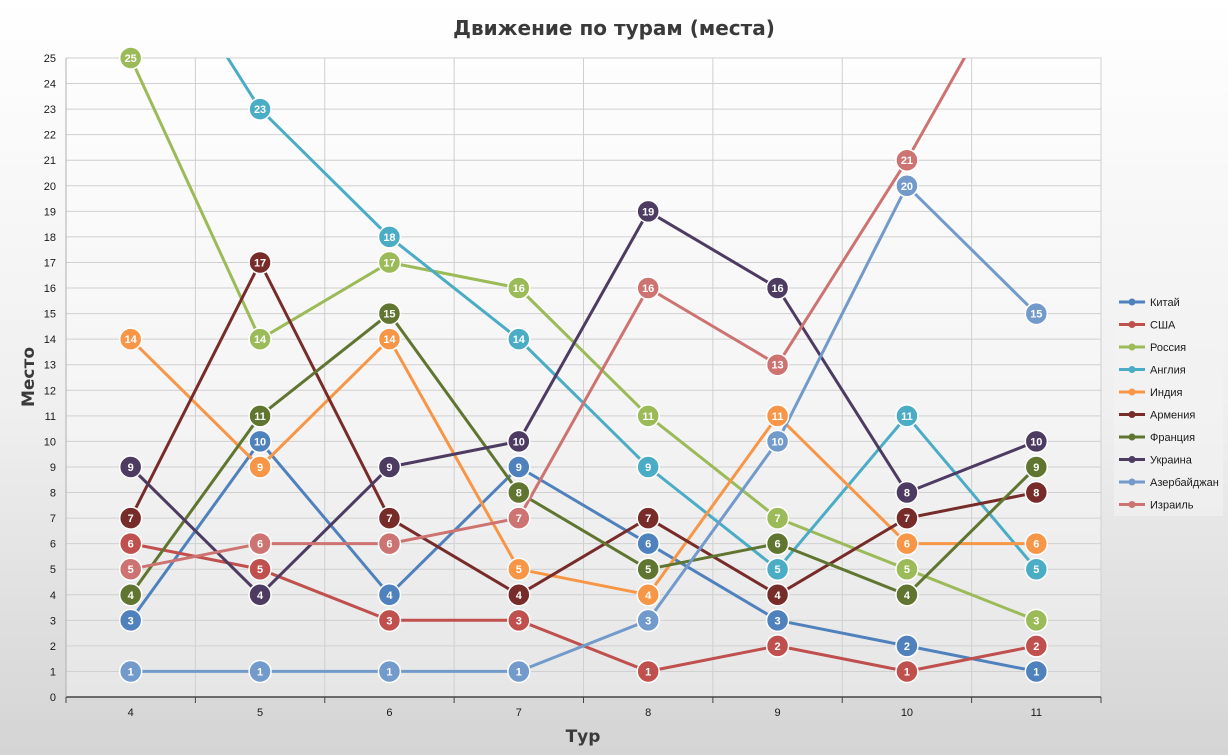 The image size is (1228, 755). What do you see at coordinates (50, 59) in the screenshot?
I see `y-tick-label: 25` at bounding box center [50, 59].